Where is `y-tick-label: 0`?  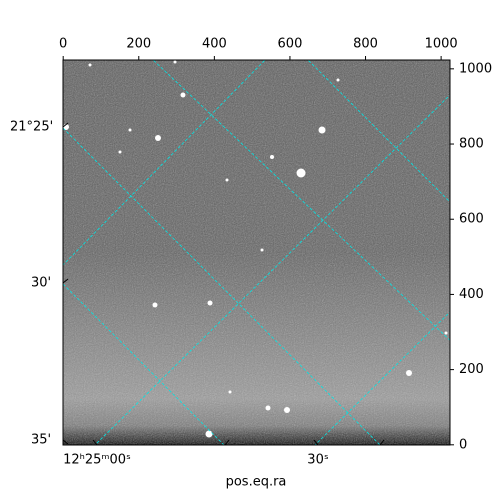 y-tick-label: 0 is located at coordinates (463, 444).